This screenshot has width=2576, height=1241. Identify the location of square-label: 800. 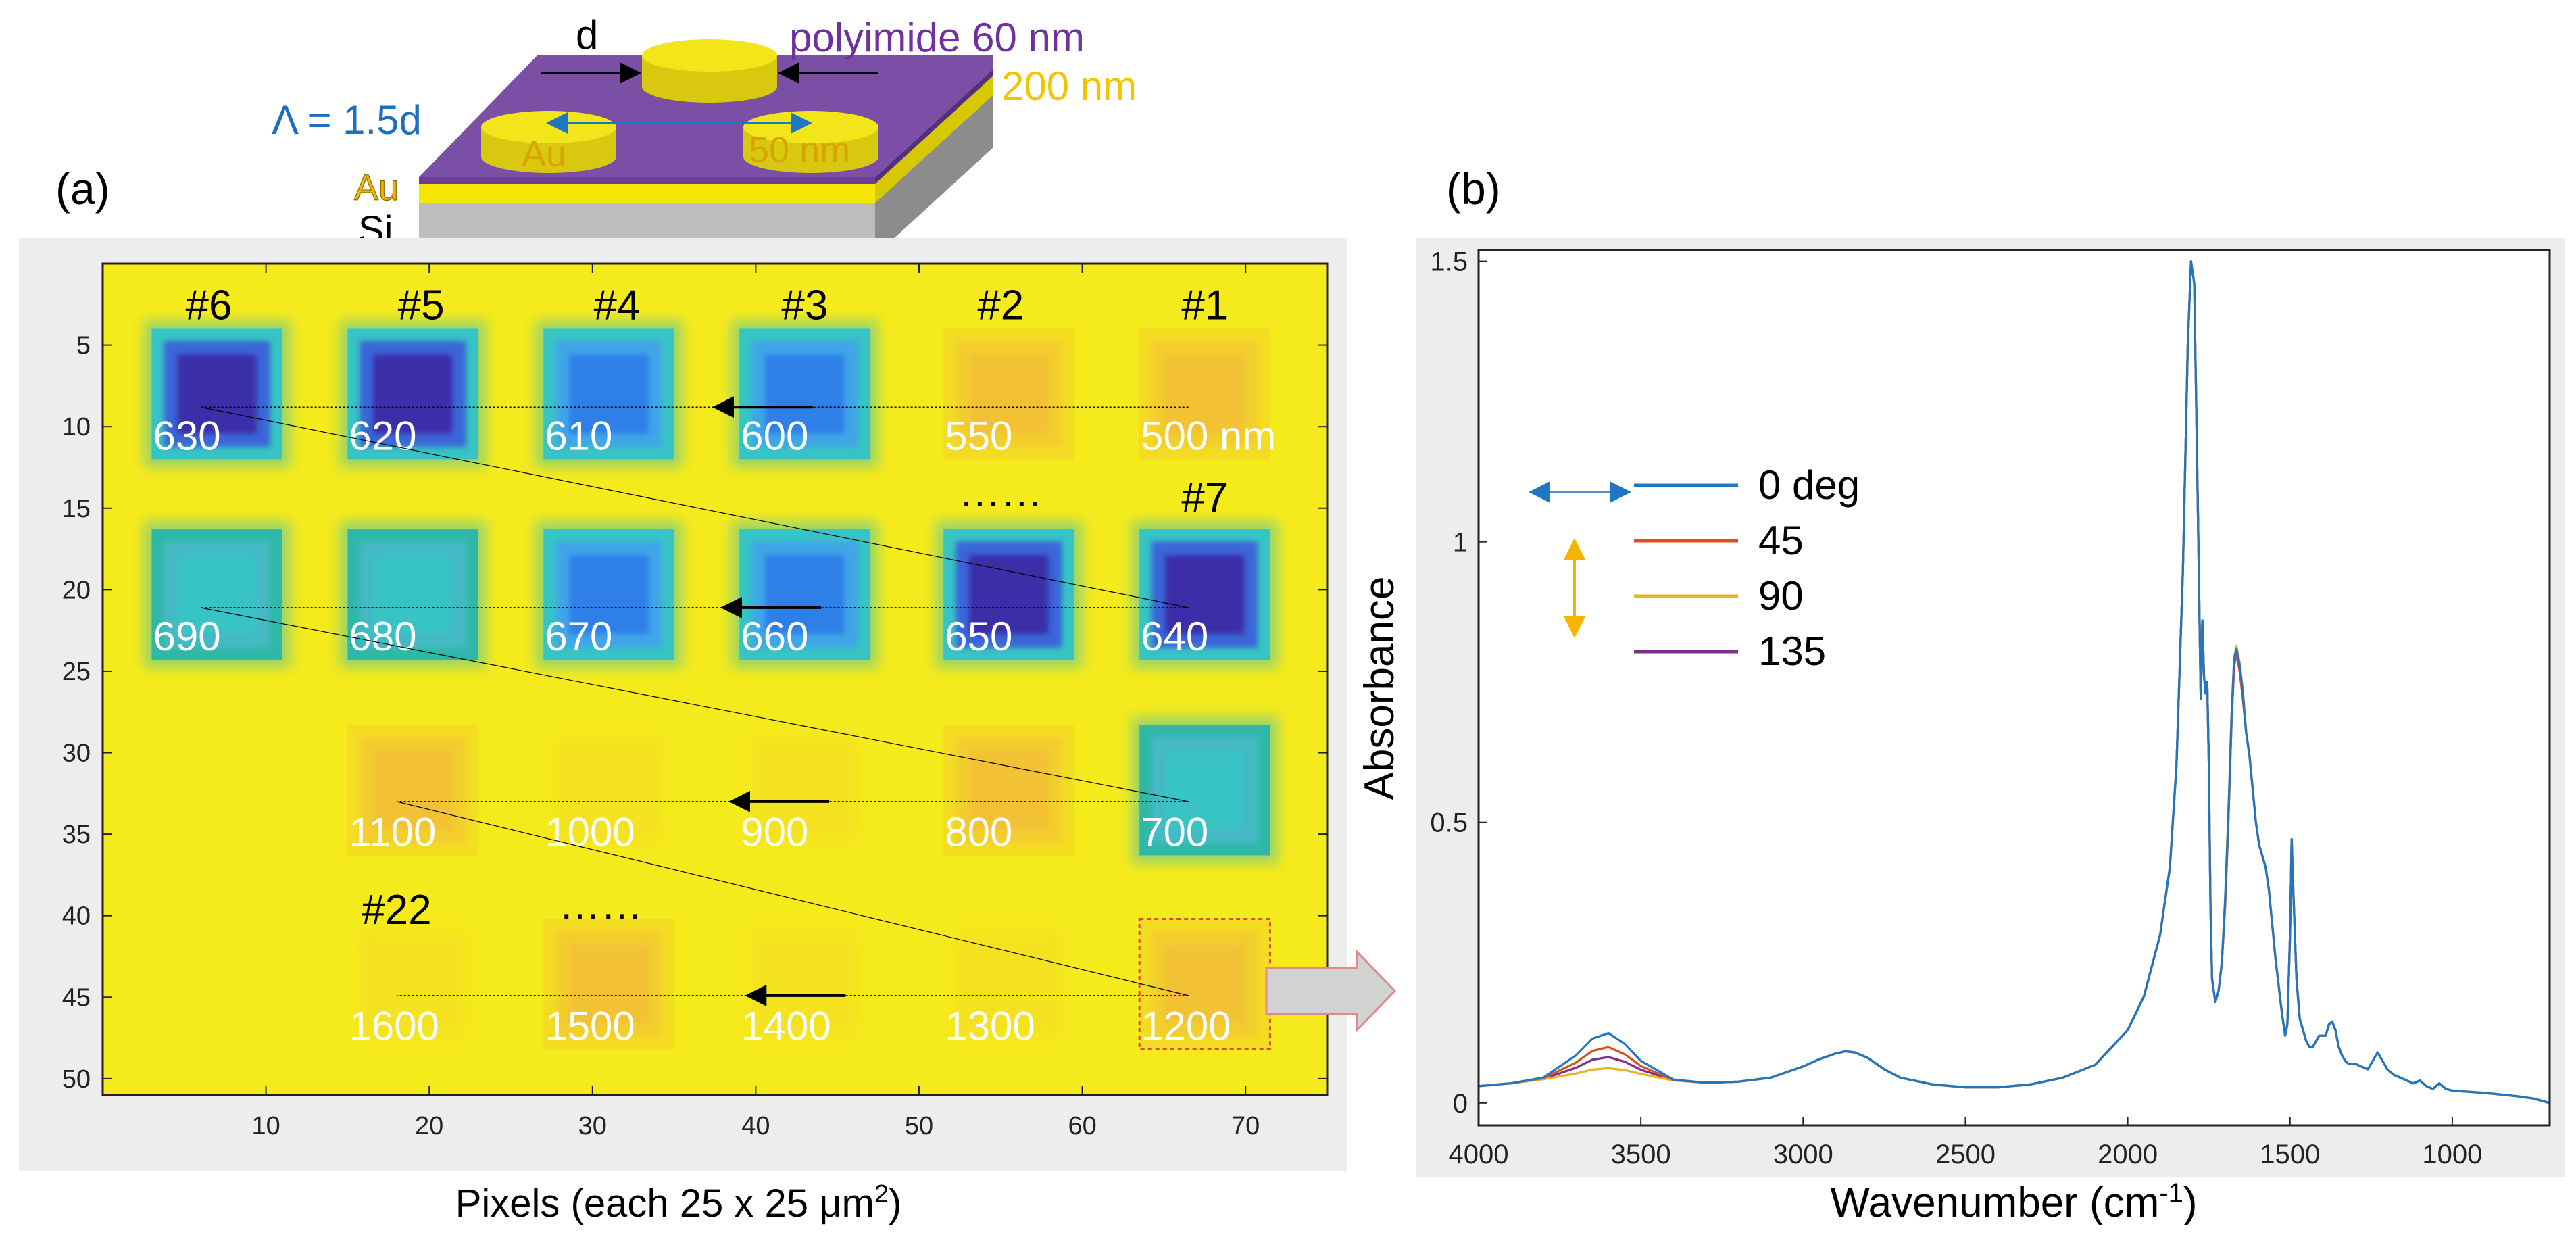
(979, 831).